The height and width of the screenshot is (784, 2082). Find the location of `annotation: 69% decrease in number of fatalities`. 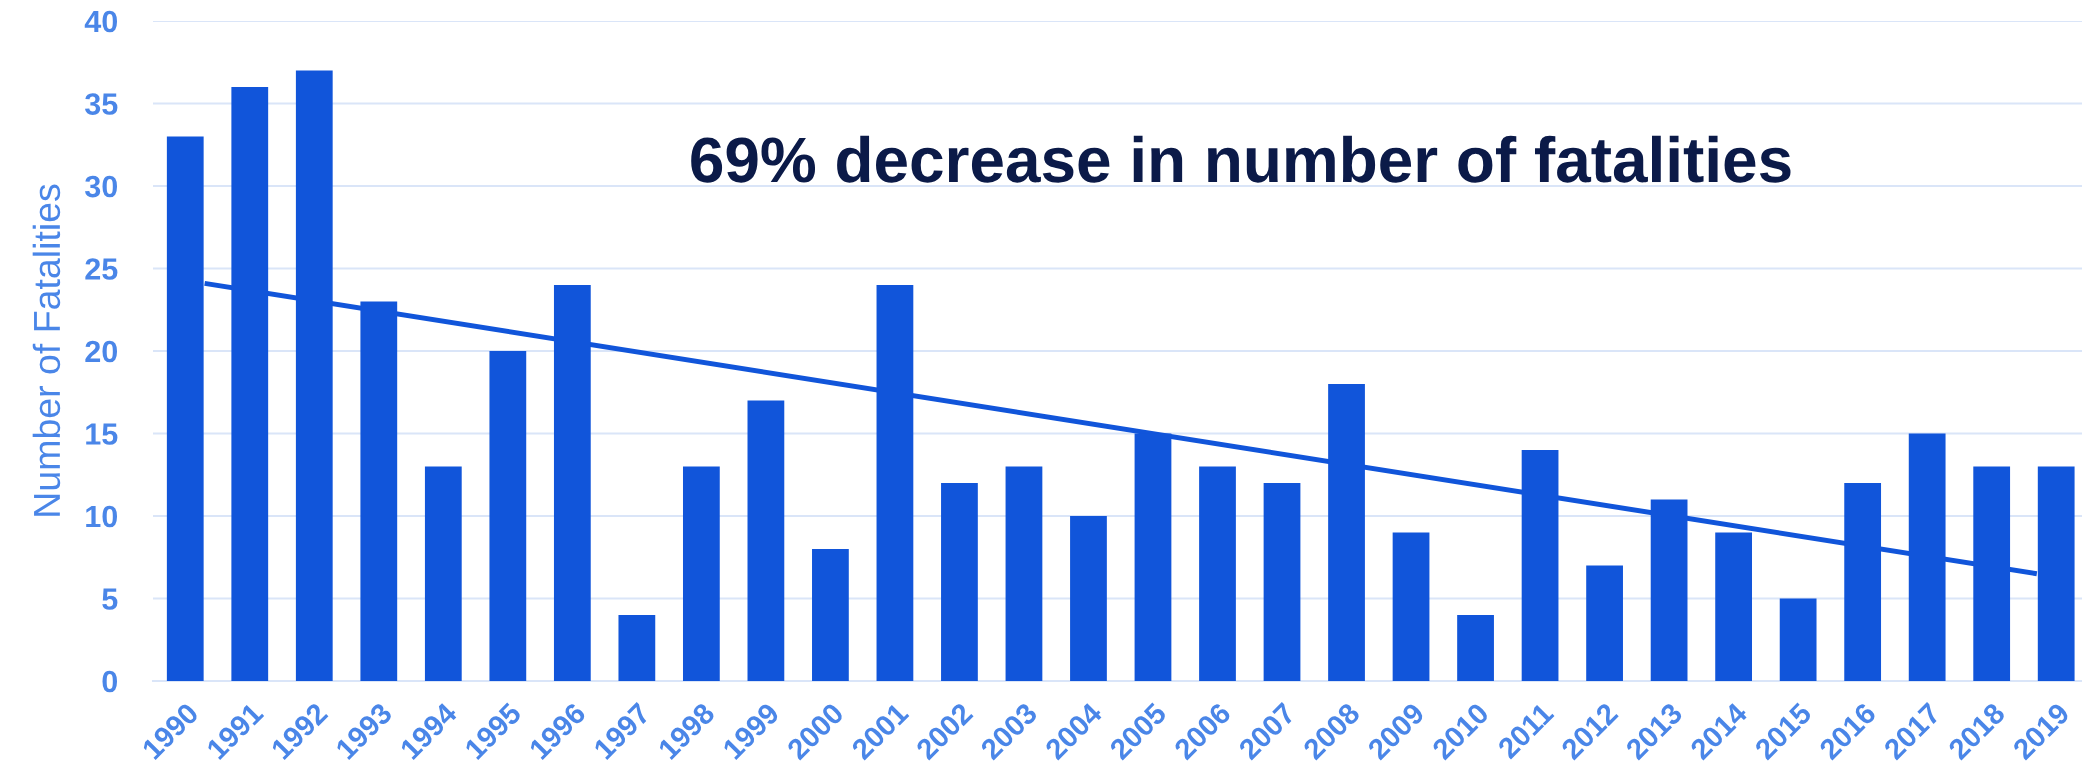

annotation: 69% decrease in number of fatalities is located at coordinates (1241, 159).